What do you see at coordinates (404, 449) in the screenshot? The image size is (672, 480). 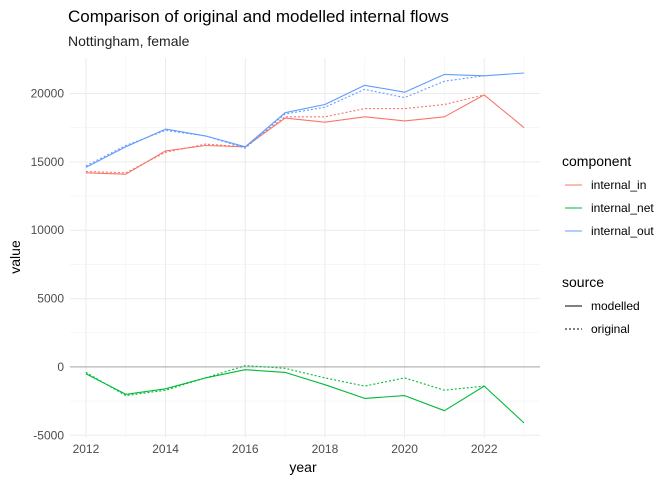 I see `x-tick-label: 2020` at bounding box center [404, 449].